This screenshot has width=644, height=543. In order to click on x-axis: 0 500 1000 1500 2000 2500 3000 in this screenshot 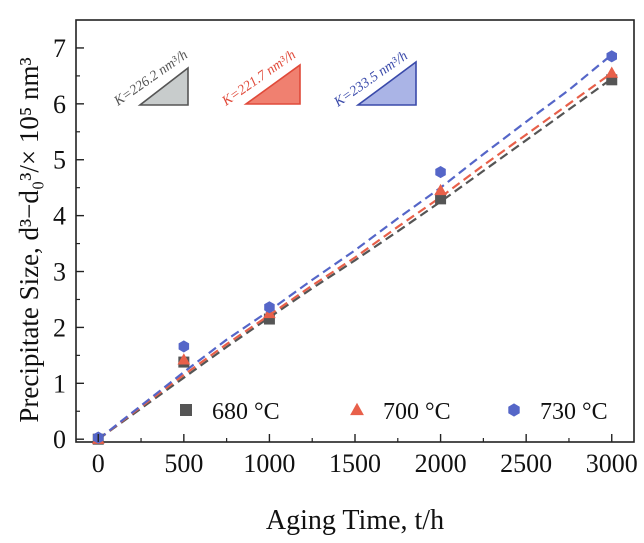, I will do `click(365, 456)`.